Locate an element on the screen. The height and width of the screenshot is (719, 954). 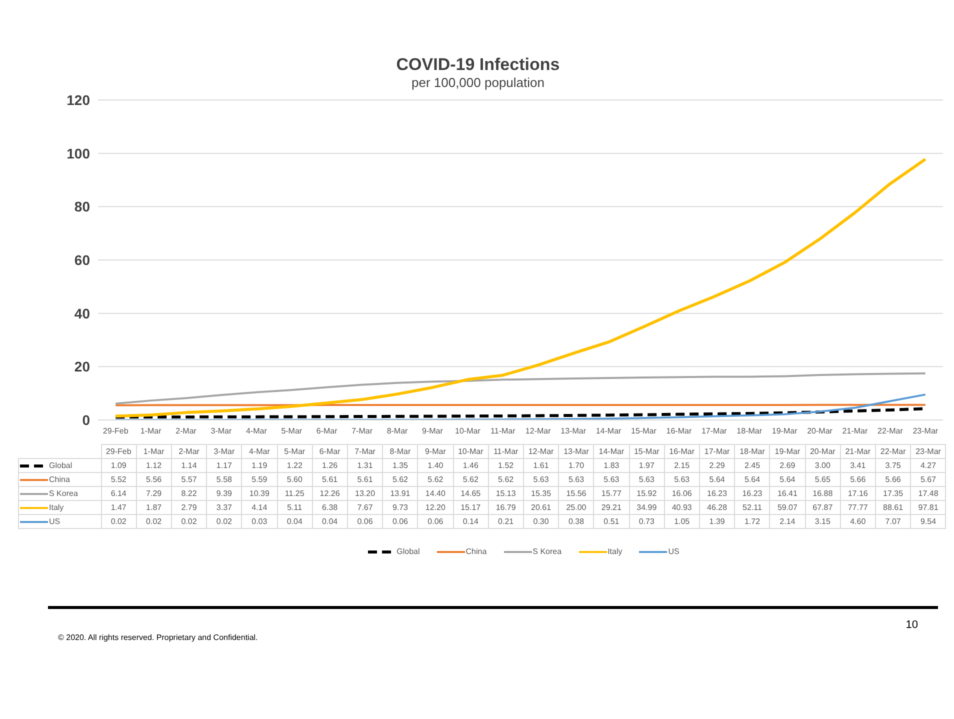
data-label: 1.26 is located at coordinates (330, 465).